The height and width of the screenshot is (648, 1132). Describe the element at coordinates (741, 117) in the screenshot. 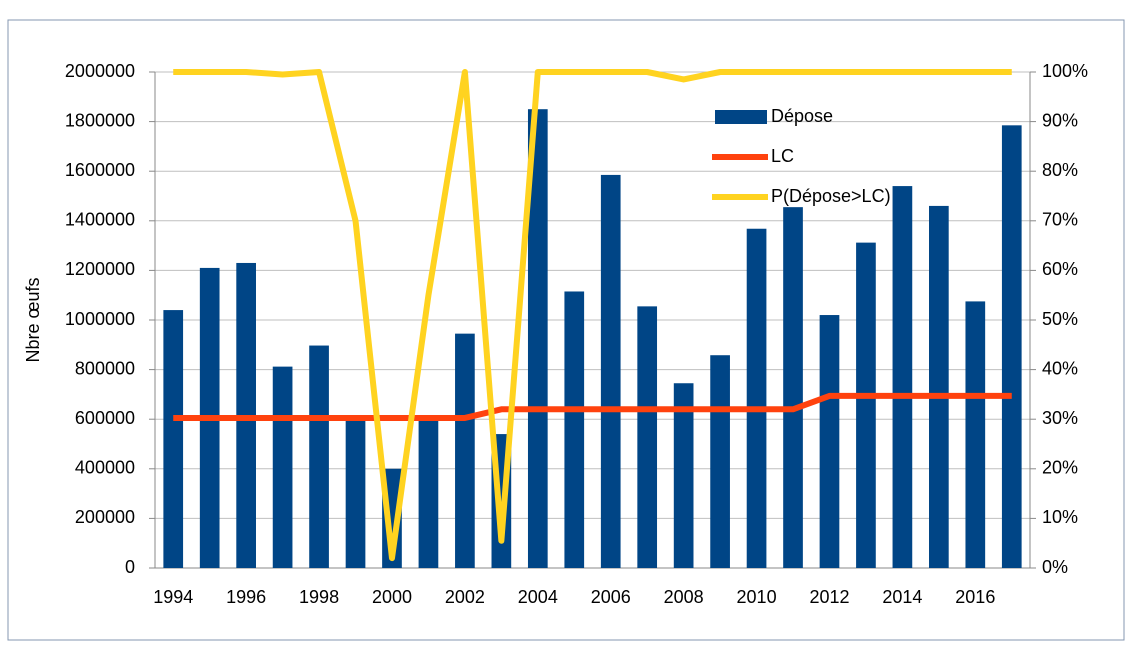

I see `legend-swatch` at that location.